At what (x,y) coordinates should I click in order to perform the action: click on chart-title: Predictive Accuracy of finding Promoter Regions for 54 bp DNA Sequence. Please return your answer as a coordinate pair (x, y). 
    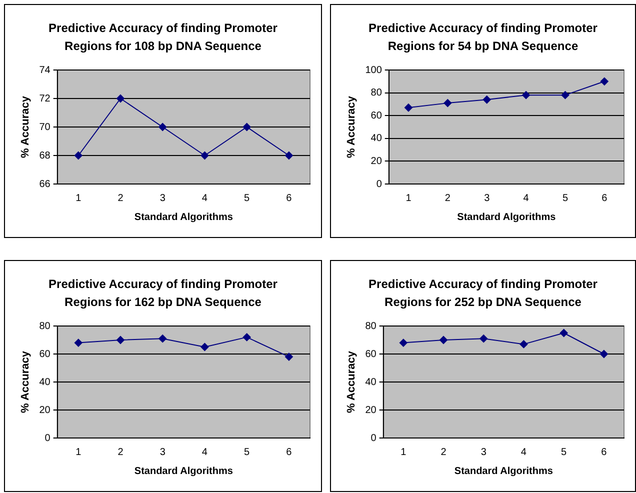
    Looking at the image, I should click on (483, 37).